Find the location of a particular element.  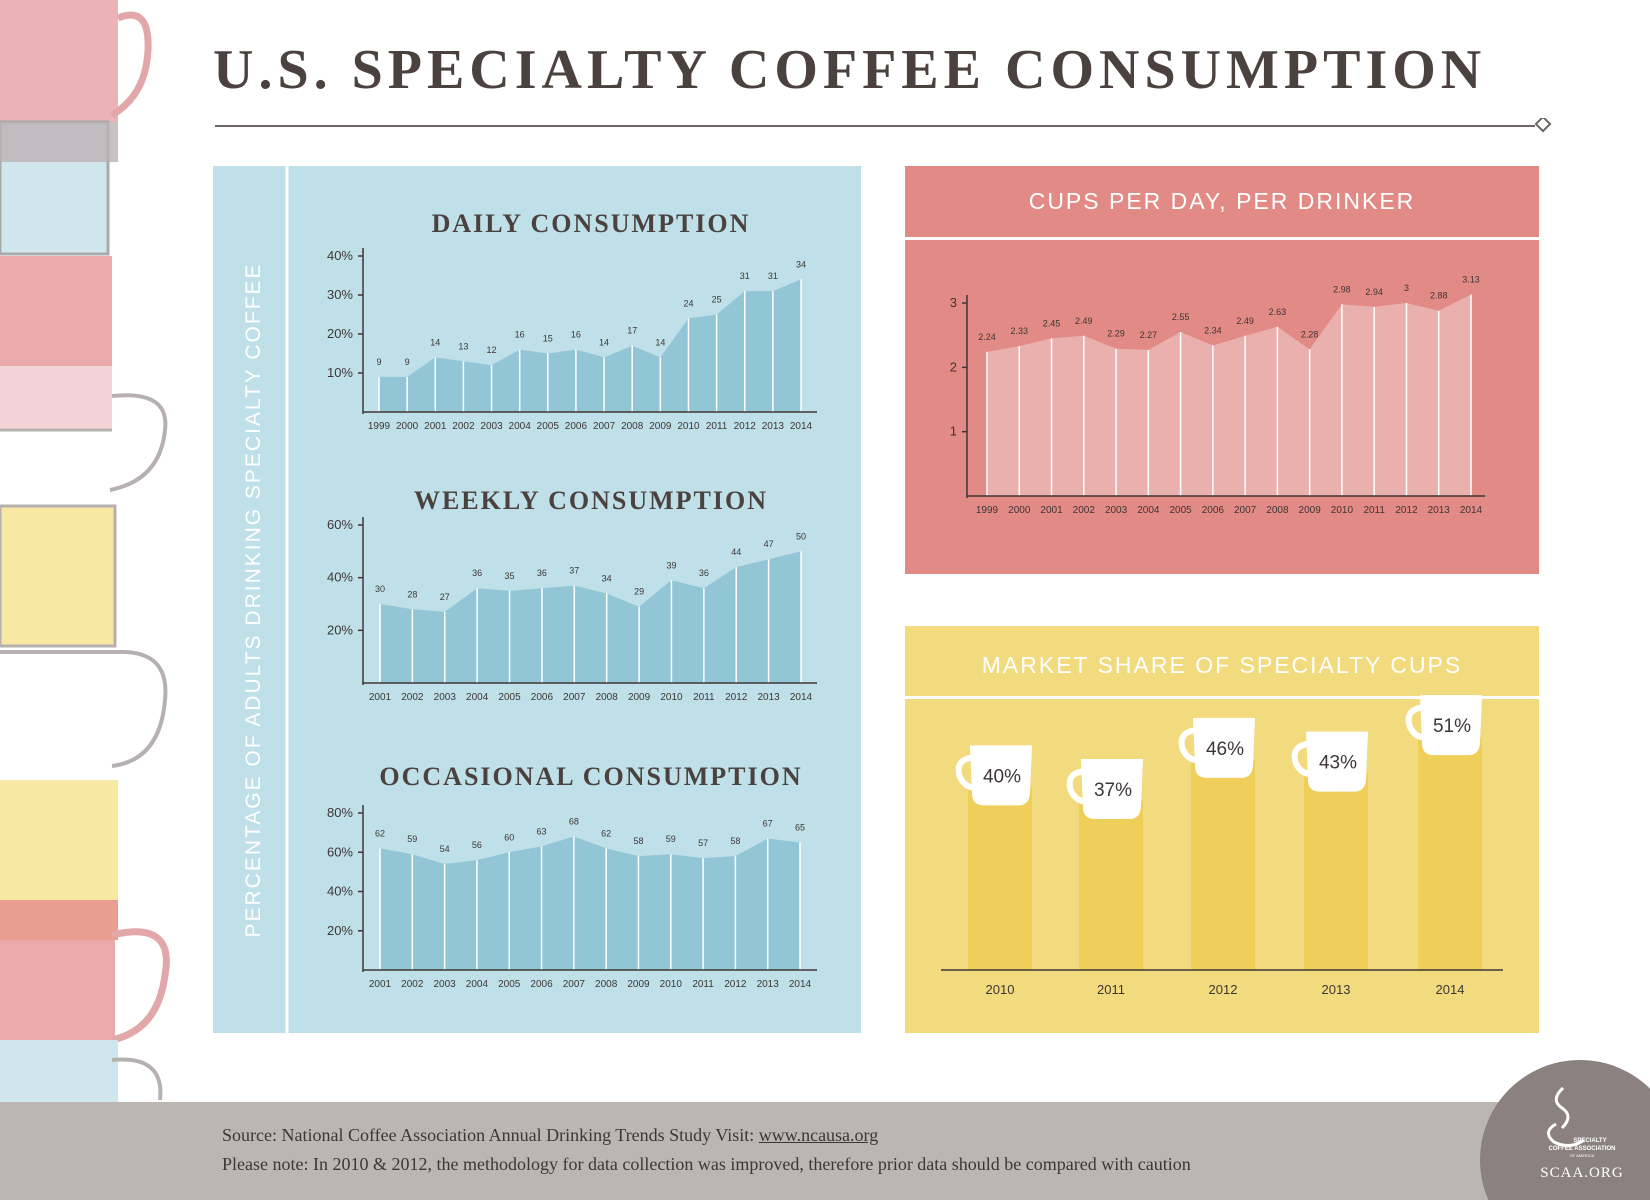

market-share-bar-group: 40% 2010 is located at coordinates (993, 871).